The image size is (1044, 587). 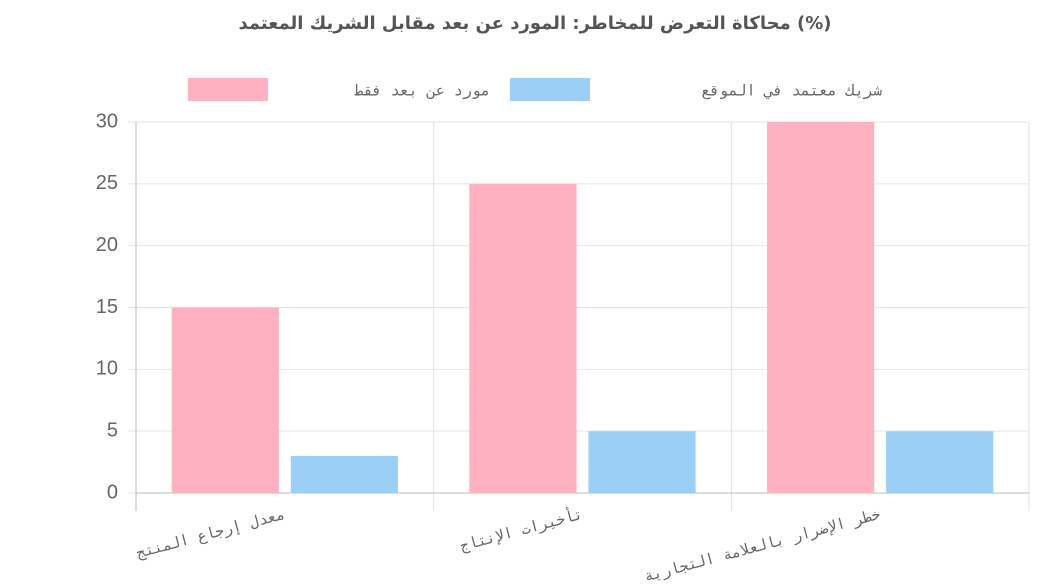 I want to click on y-tick-label: 30, so click(x=107, y=121).